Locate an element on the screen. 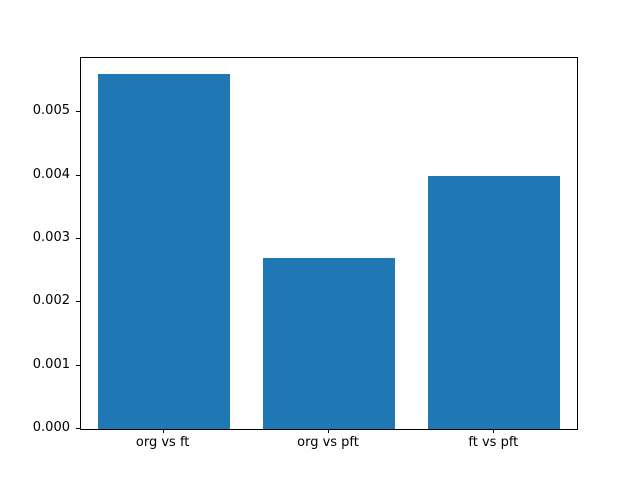  y-tick-label: 0.001 is located at coordinates (51, 364).